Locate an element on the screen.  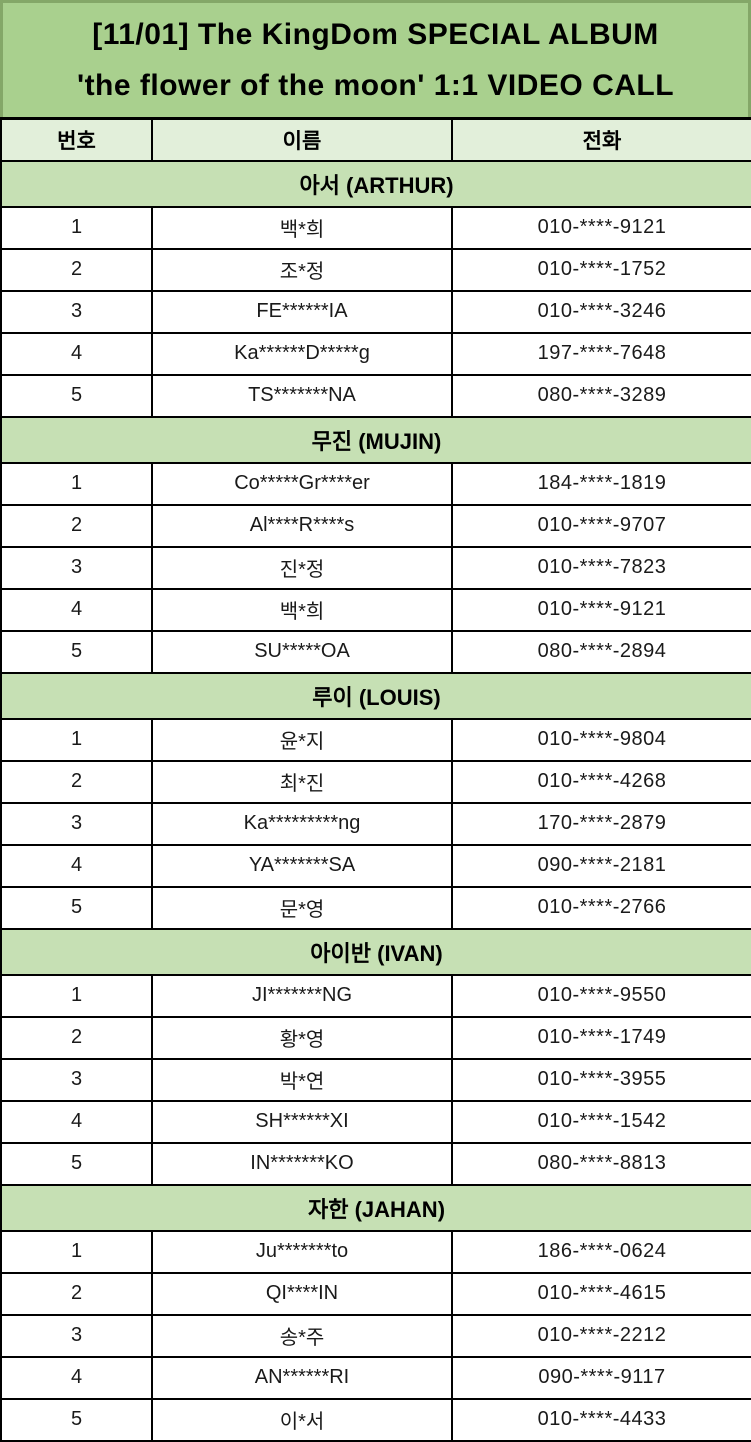
table-row: 4 AN******RI 090-****-9117 is located at coordinates (375, 1377).